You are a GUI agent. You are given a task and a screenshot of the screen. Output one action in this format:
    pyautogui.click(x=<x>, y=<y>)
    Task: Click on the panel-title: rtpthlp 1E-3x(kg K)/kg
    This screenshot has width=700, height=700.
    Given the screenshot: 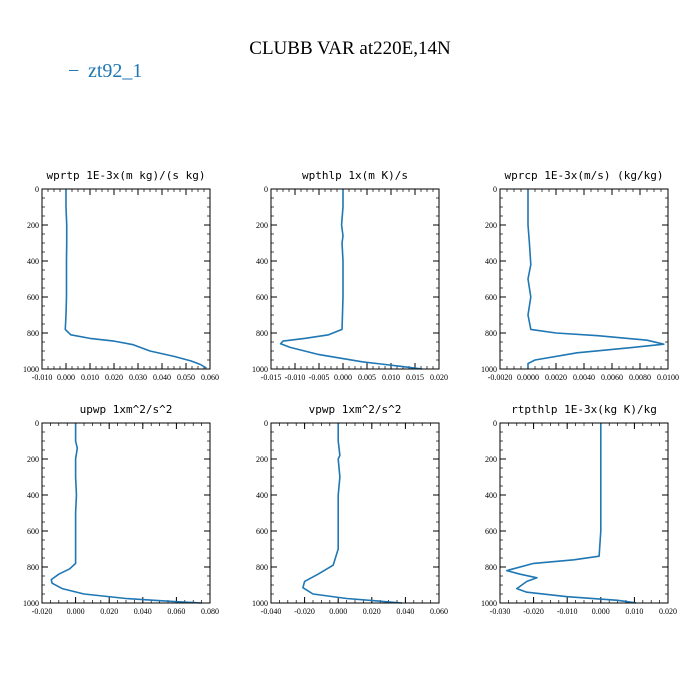 What is the action you would take?
    pyautogui.click(x=584, y=409)
    